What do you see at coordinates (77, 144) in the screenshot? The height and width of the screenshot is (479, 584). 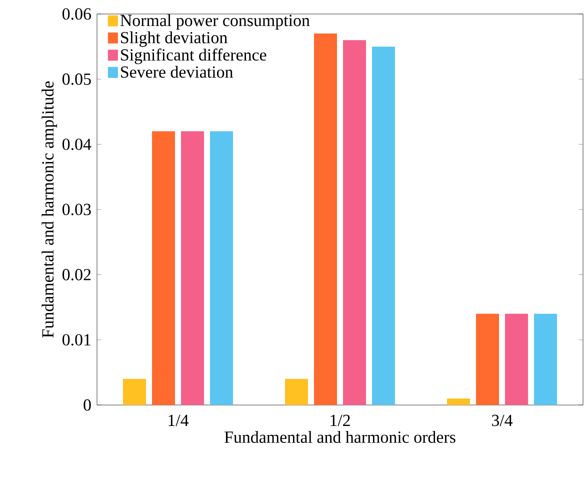 I see `y-tick-label: 0.04` at bounding box center [77, 144].